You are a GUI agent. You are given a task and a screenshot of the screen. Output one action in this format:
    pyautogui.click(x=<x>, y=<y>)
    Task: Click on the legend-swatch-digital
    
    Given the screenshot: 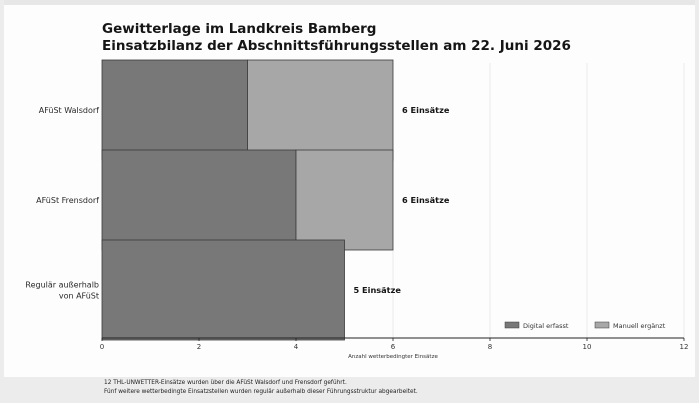 What is the action you would take?
    pyautogui.click(x=512, y=325)
    